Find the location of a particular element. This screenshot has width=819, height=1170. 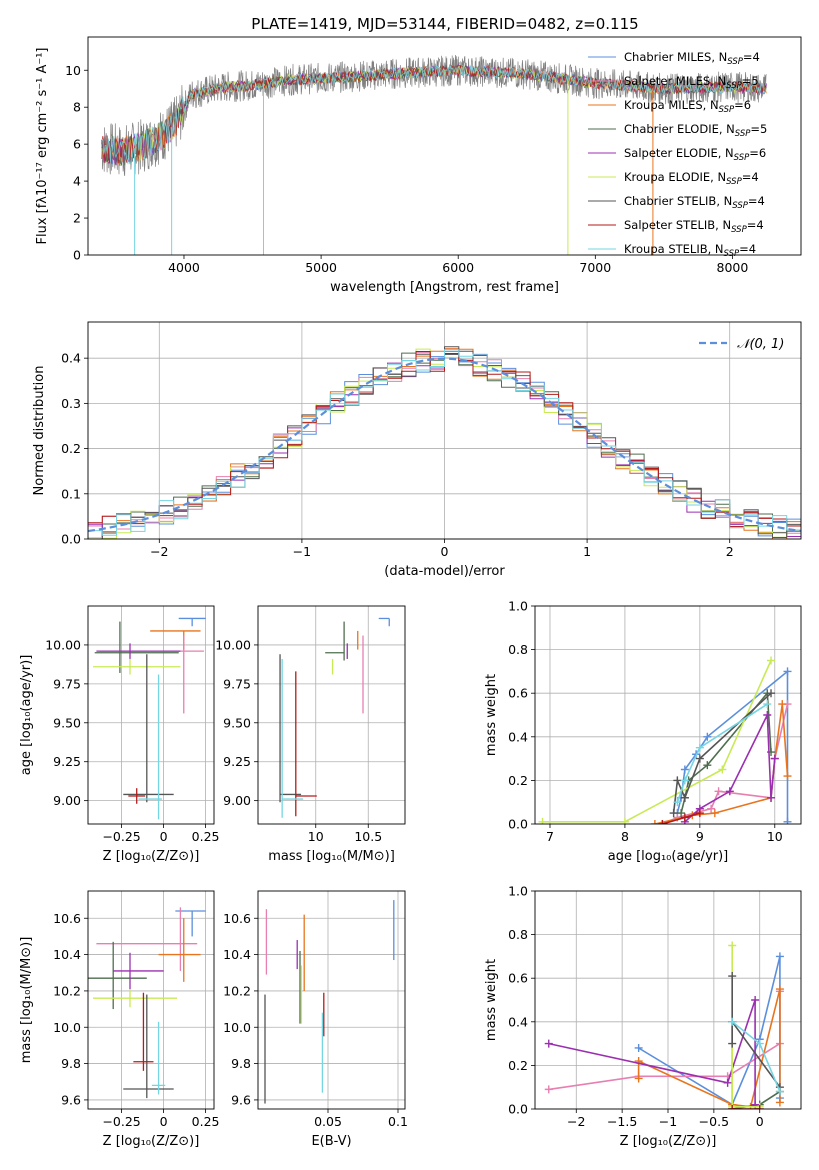

legend-label-kroupa_stelib: Kroupa STELIB, NSSP=4 is located at coordinates (690, 250).